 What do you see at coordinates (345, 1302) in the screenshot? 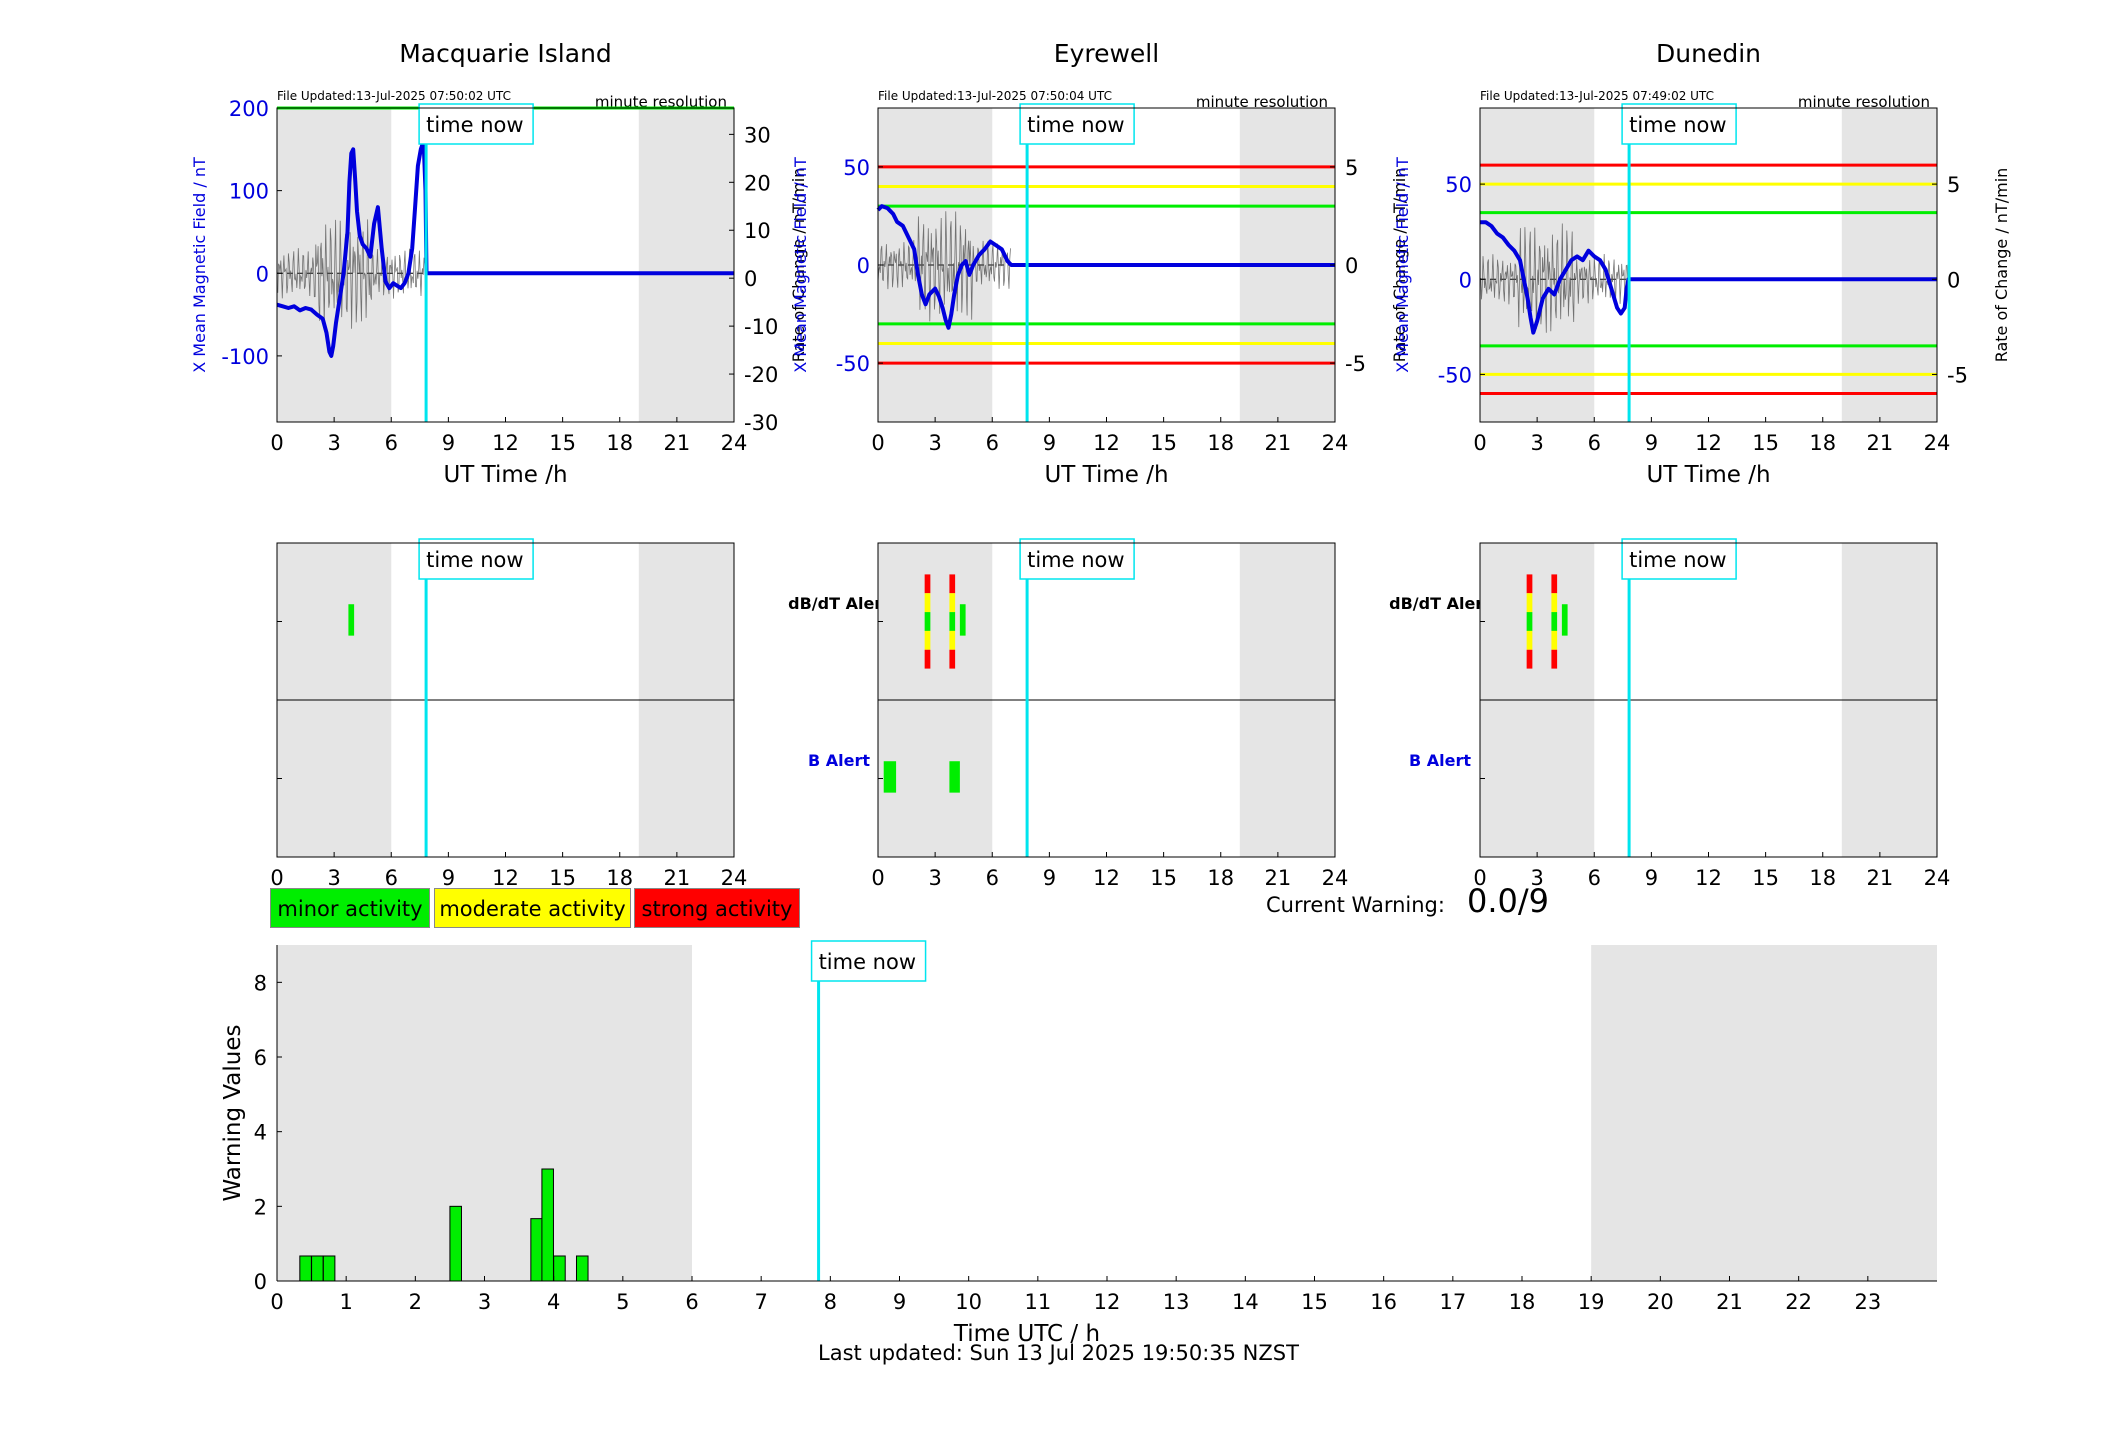
I see `x-tick-label: 1` at bounding box center [345, 1302].